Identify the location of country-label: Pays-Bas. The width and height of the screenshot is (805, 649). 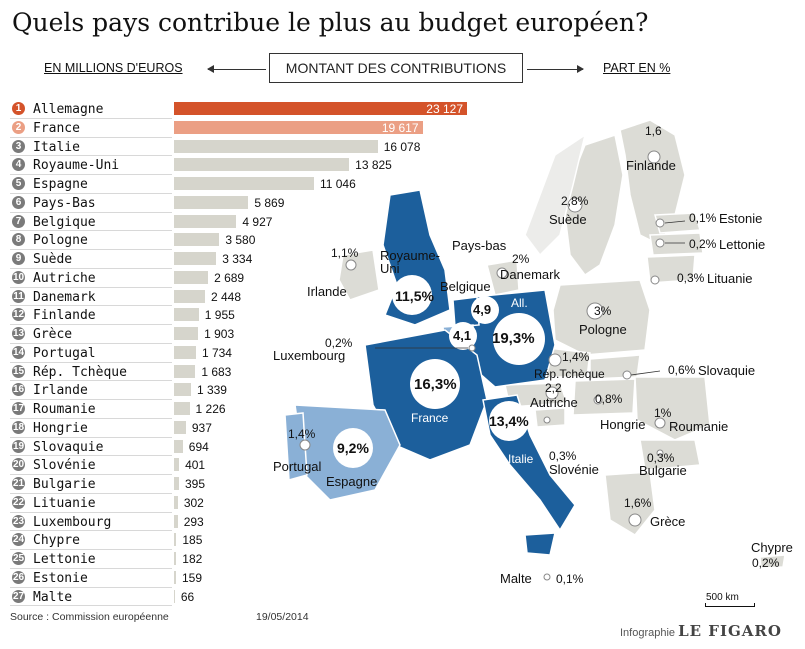
(64, 203).